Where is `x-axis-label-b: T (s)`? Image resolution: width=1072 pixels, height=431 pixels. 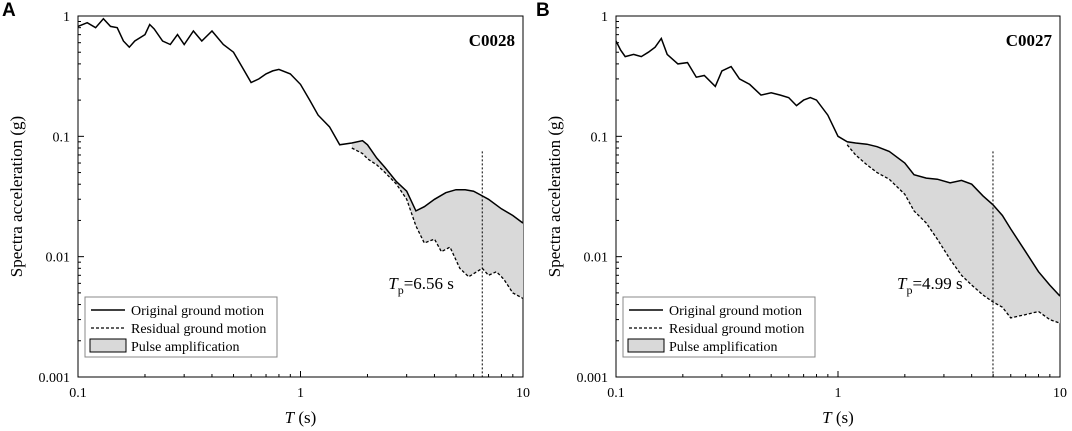 x-axis-label-b: T (s) is located at coordinates (838, 417).